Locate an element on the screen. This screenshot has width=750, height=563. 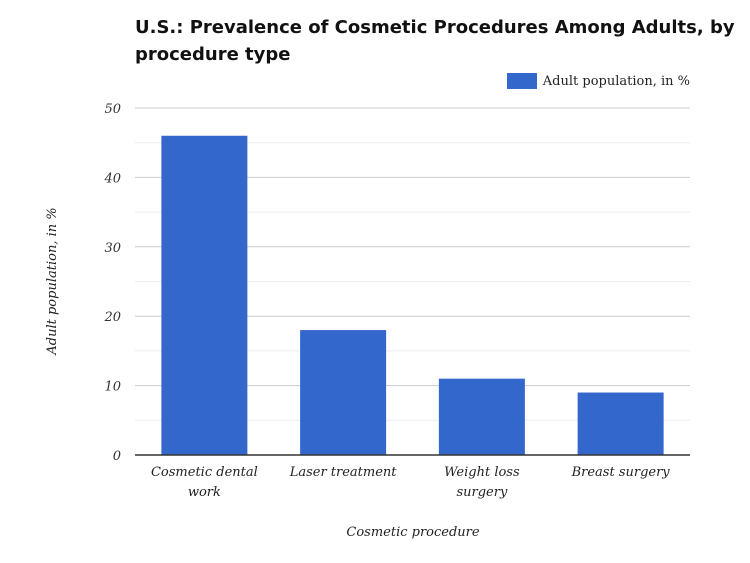
y-tick-label: 0 is located at coordinates (117, 456).